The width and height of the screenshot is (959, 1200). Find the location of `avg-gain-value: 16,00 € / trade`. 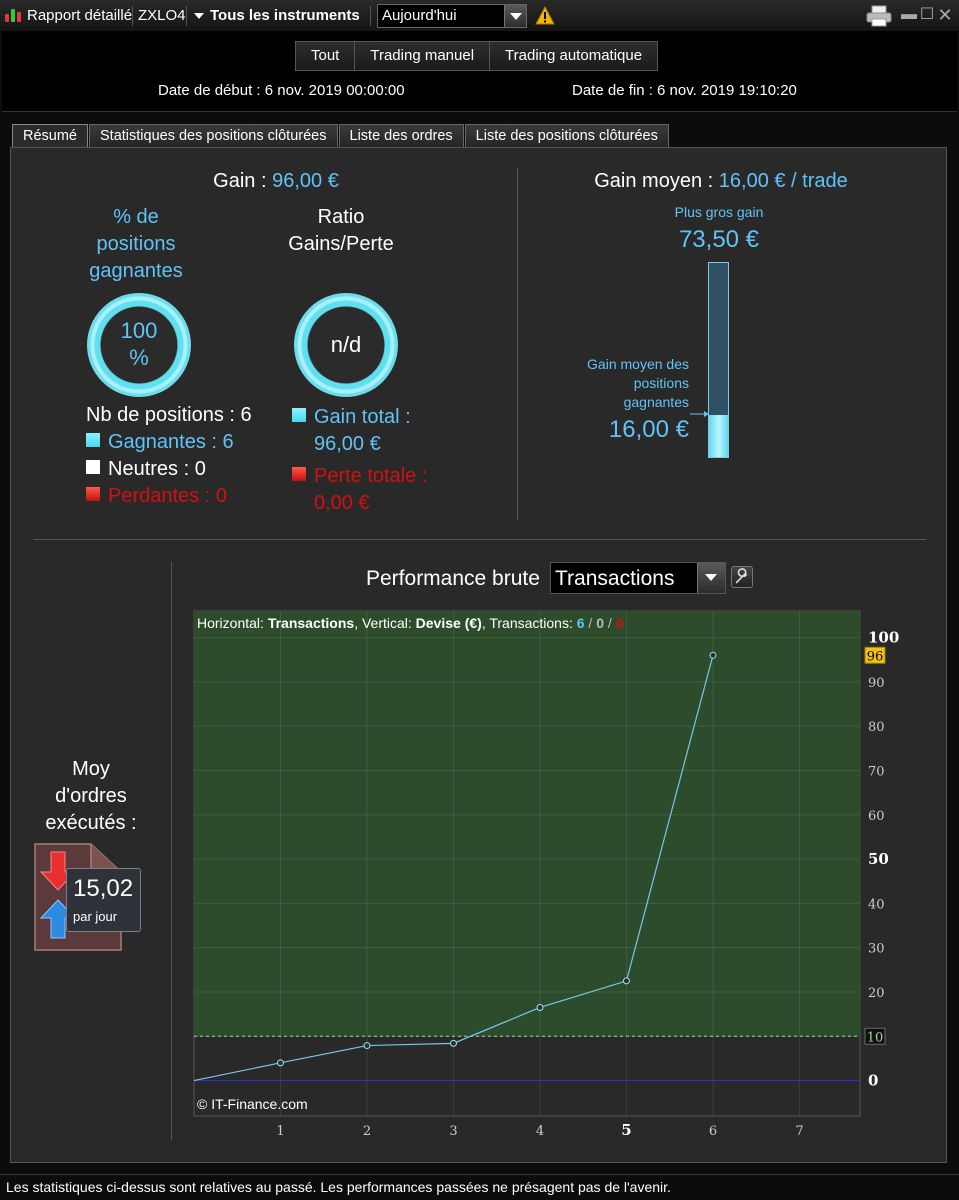

avg-gain-value: 16,00 € / trade is located at coordinates (783, 181).